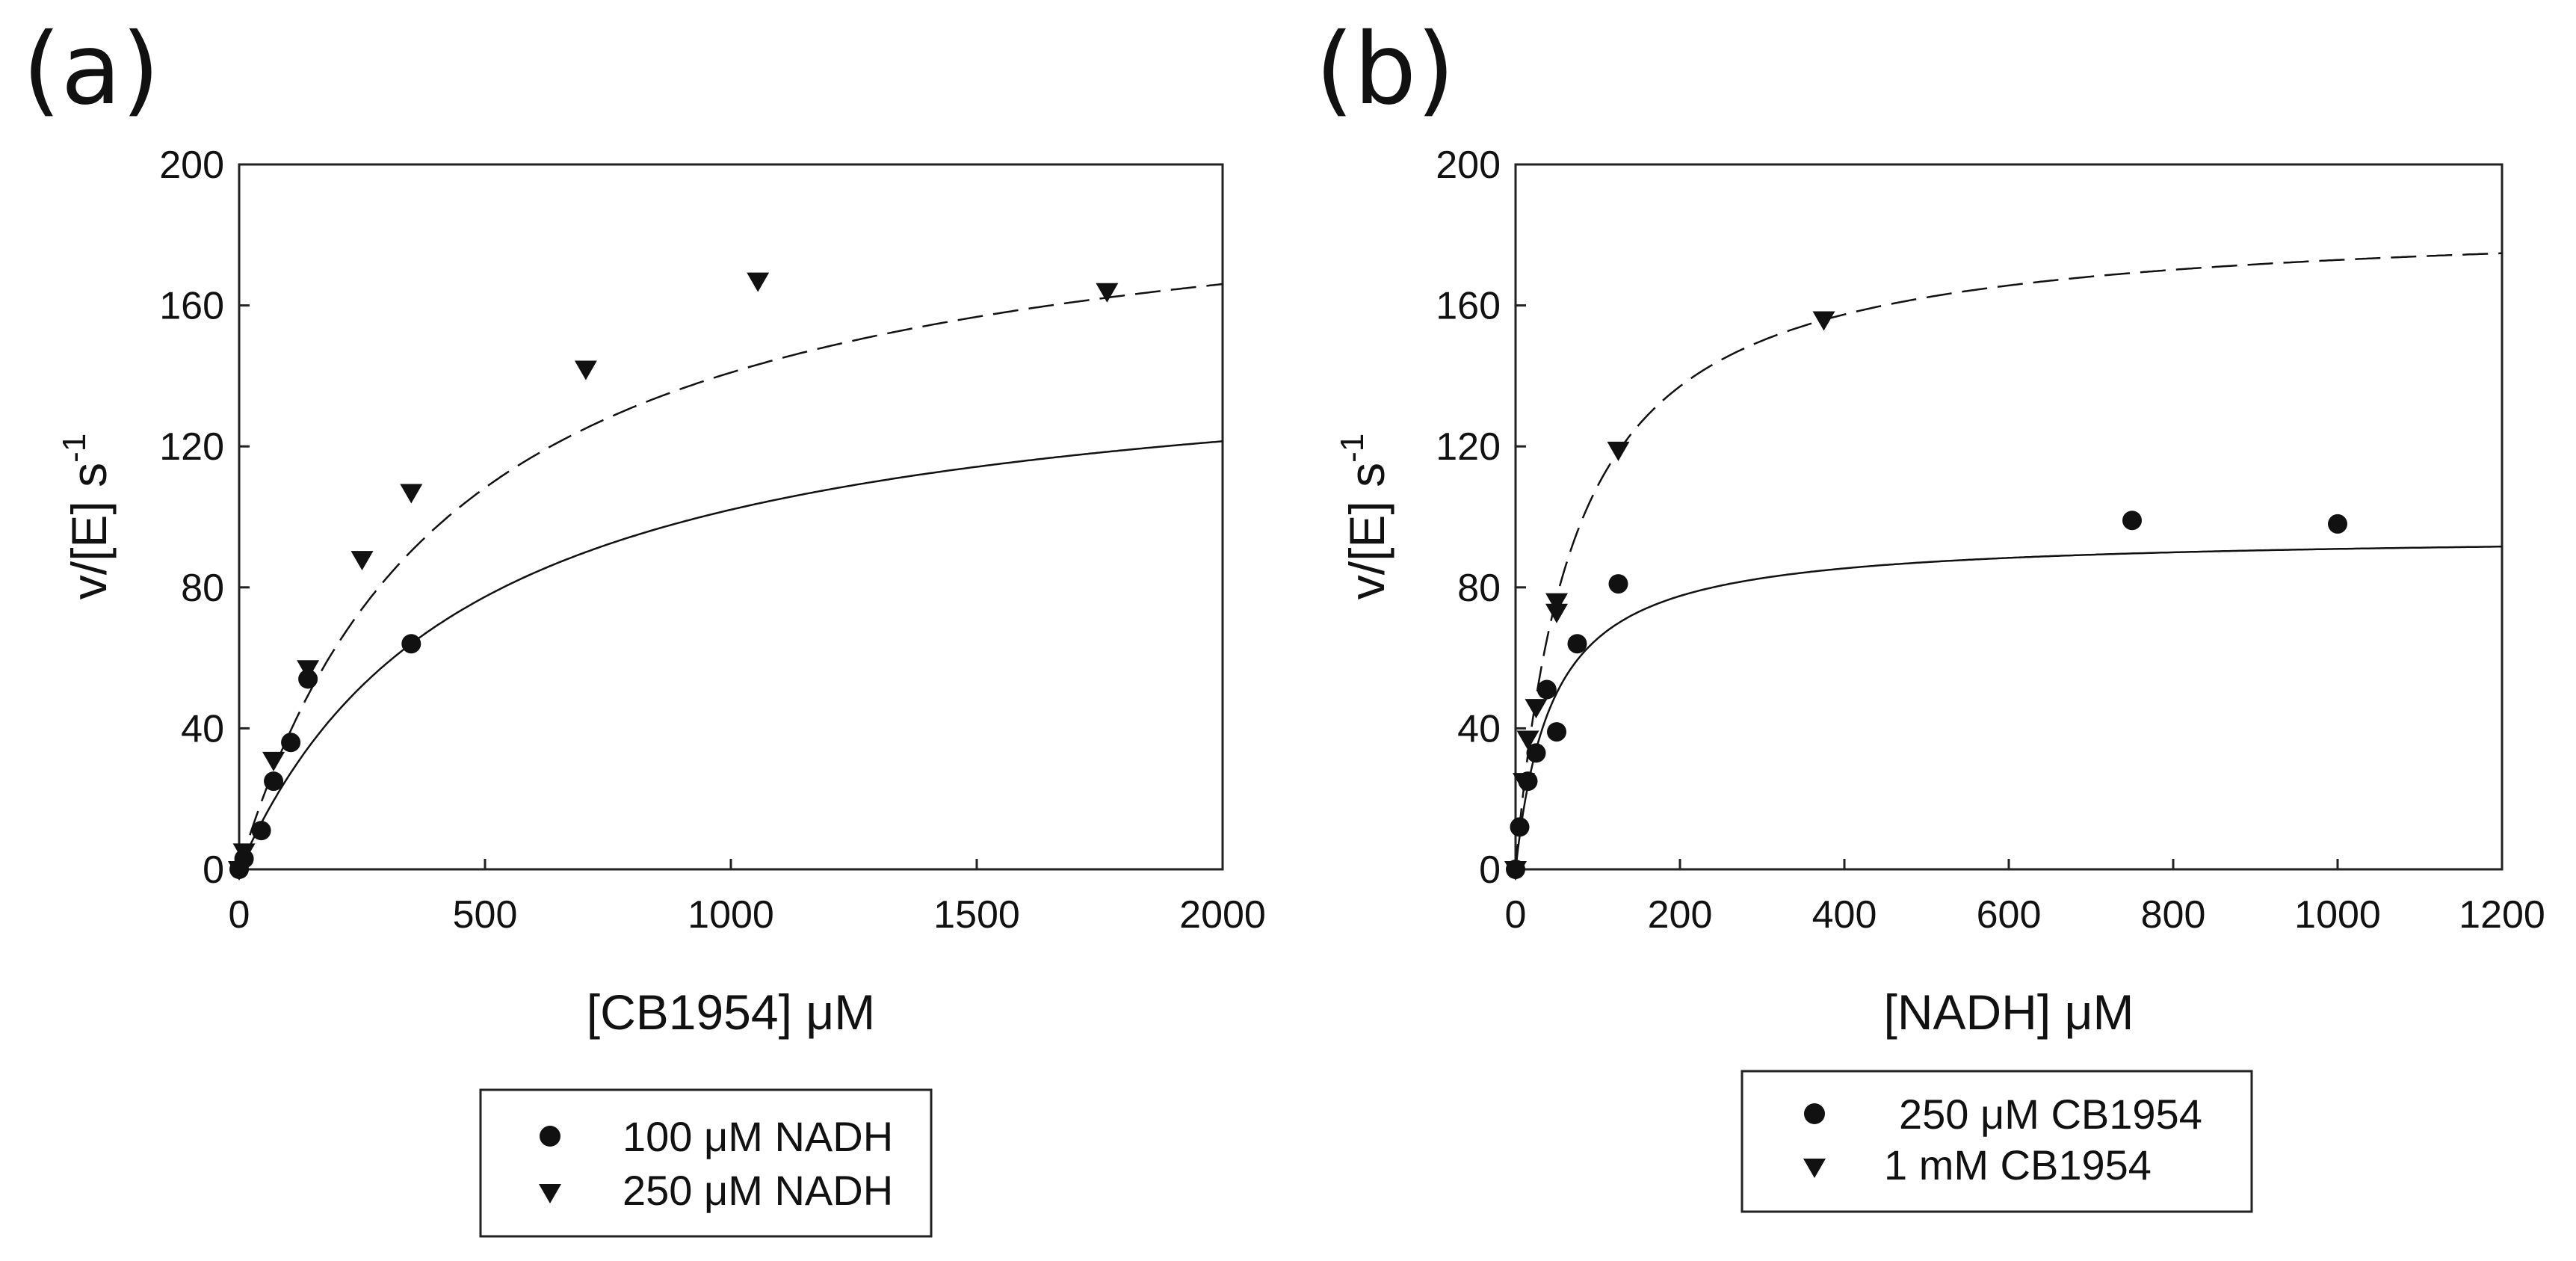  What do you see at coordinates (758, 1190) in the screenshot?
I see `legend-label-250uM-nadh: 250 μM NADH` at bounding box center [758, 1190].